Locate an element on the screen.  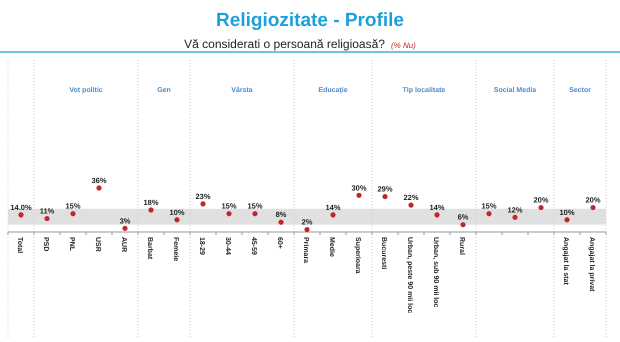
text: (% Nu) is located at coordinates (403, 45).